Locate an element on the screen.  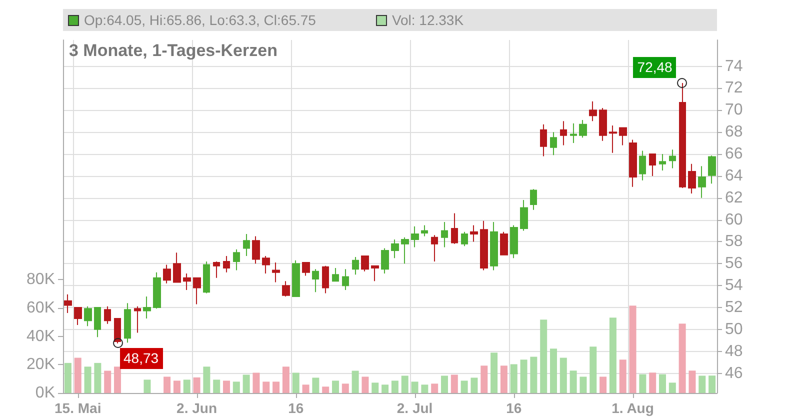
y-tick-label: 50 is located at coordinates (734, 329).